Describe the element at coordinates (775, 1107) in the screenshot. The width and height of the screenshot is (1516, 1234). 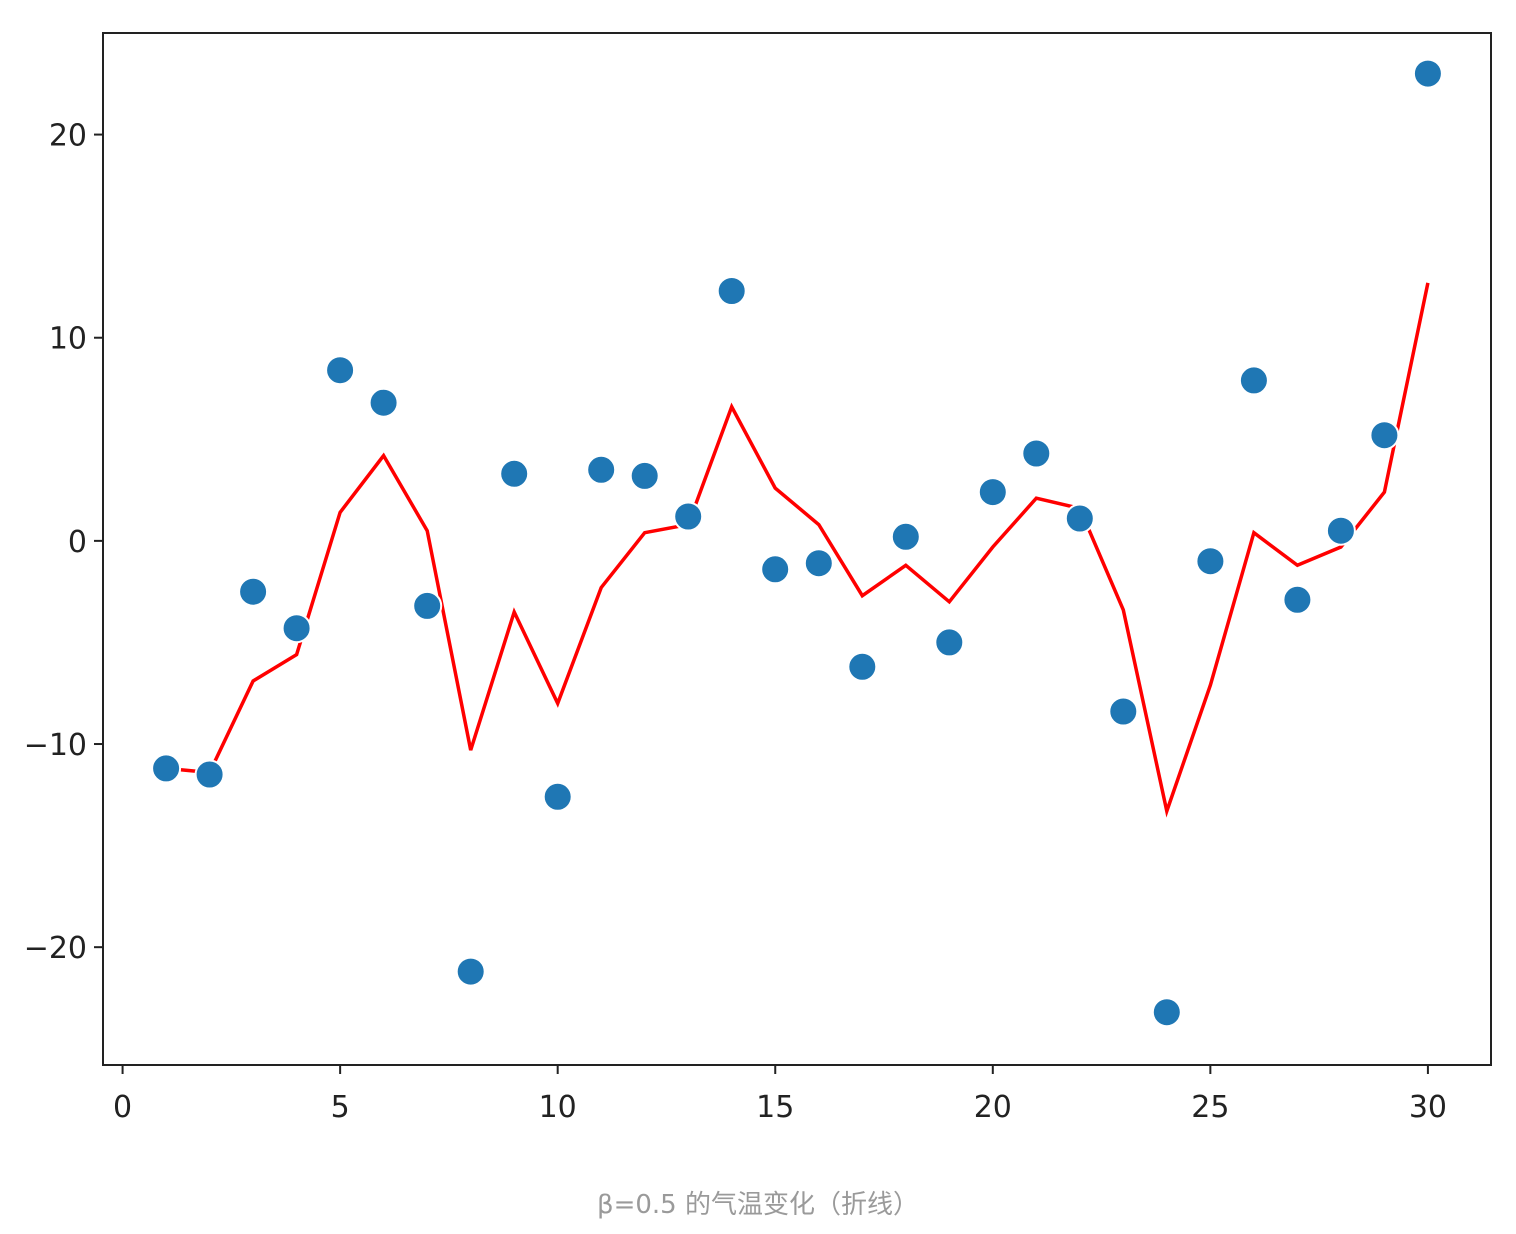
I see `x-tick-label: 15` at that location.